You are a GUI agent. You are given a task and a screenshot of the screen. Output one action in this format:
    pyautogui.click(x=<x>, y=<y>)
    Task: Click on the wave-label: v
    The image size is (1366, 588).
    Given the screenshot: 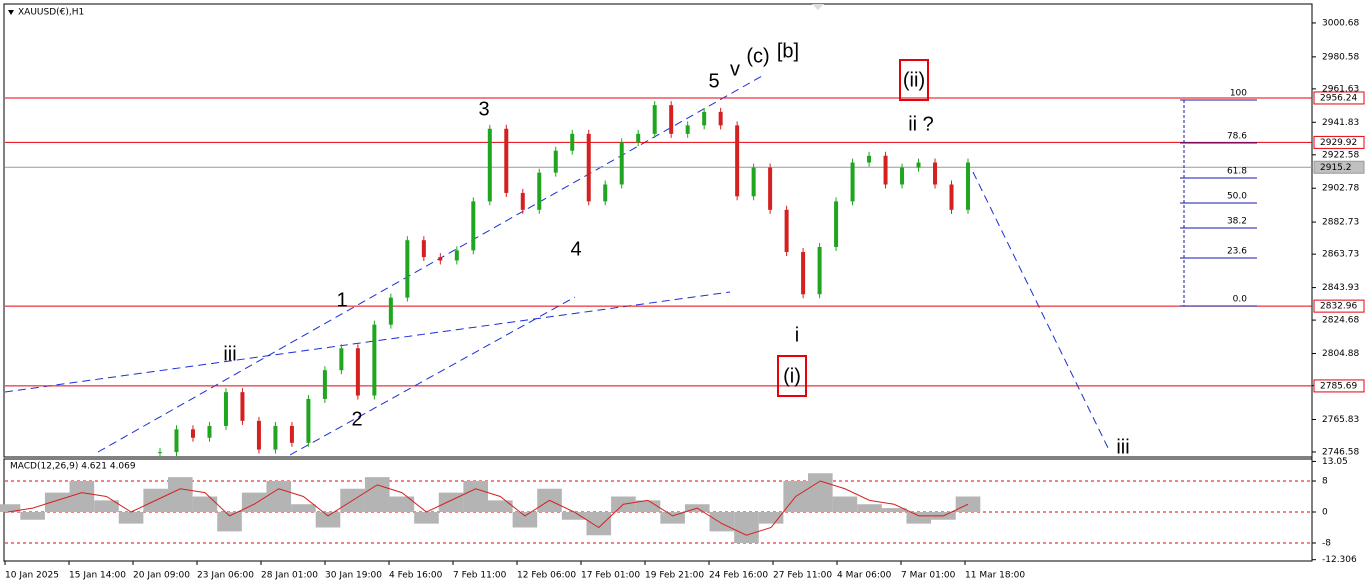 What is the action you would take?
    pyautogui.click(x=735, y=69)
    